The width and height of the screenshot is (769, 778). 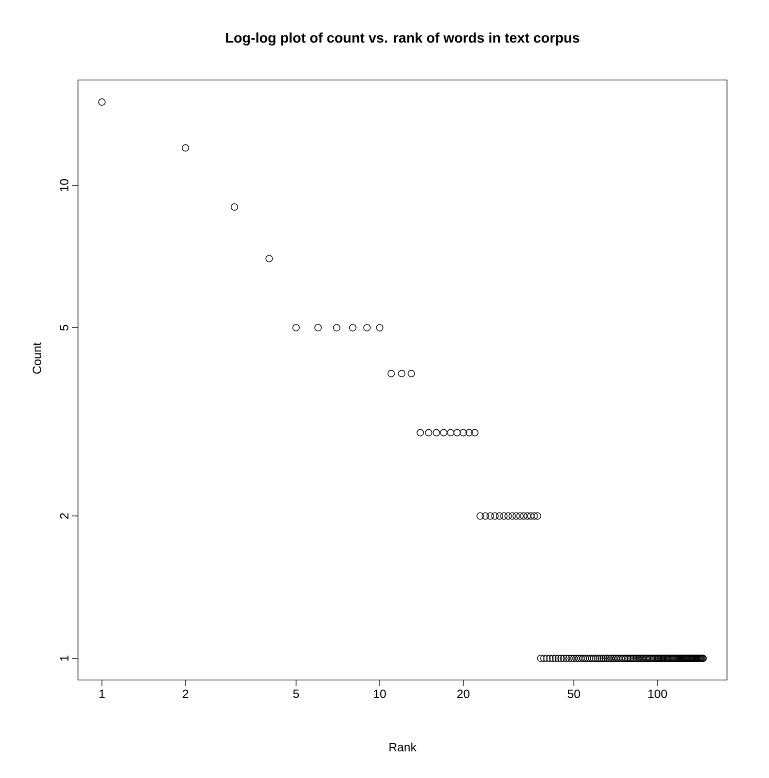 I want to click on y-tick-label: 5, so click(x=64, y=327).